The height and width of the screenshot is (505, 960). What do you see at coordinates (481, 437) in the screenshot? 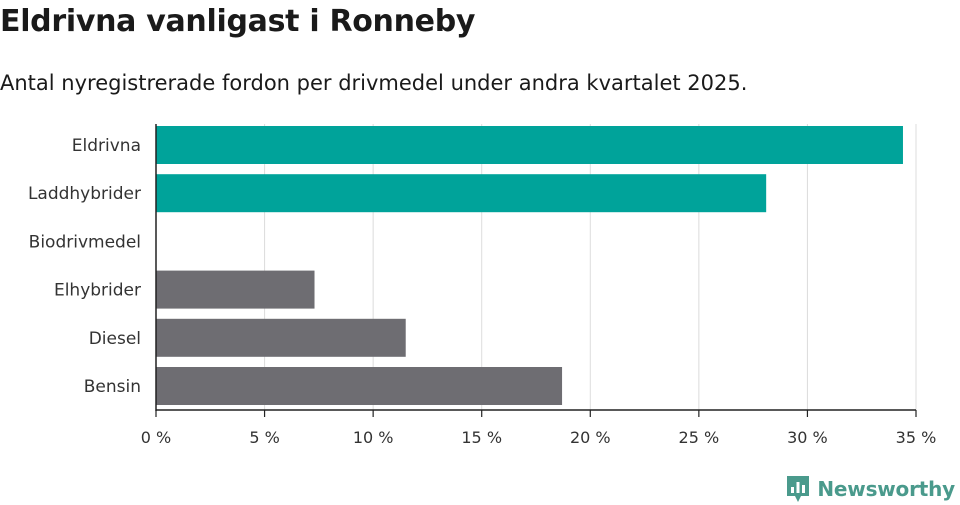
I see `x-tick-label: 15 %` at bounding box center [481, 437].